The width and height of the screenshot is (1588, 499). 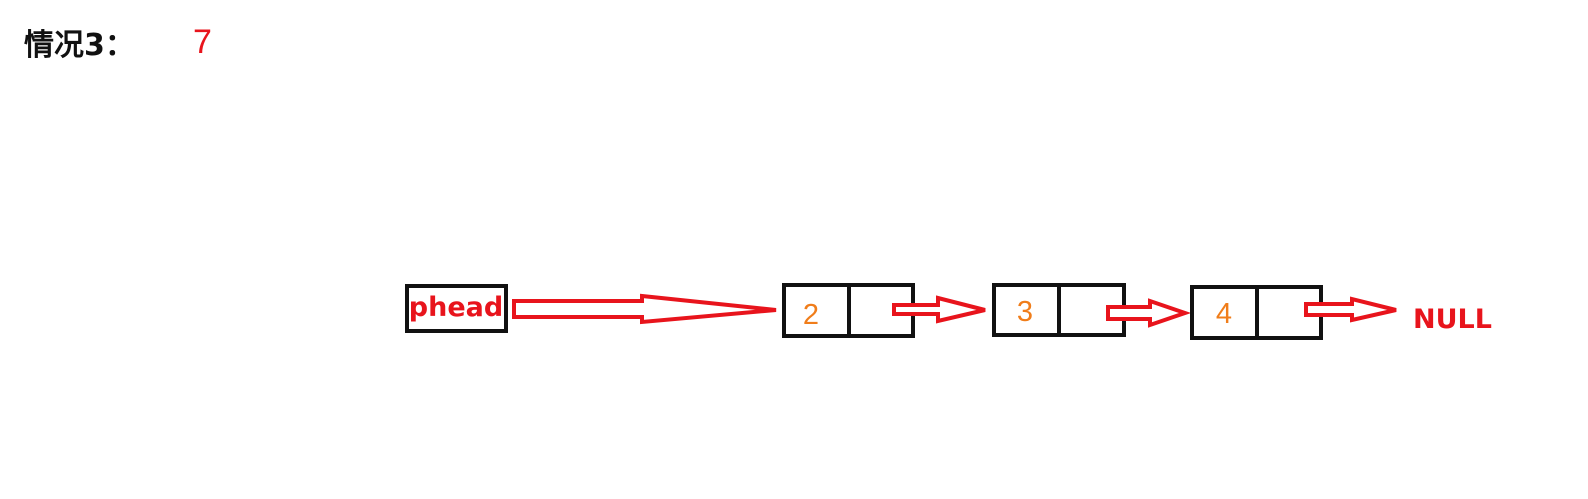 What do you see at coordinates (1059, 310) in the screenshot?
I see `list-node-2: 3` at bounding box center [1059, 310].